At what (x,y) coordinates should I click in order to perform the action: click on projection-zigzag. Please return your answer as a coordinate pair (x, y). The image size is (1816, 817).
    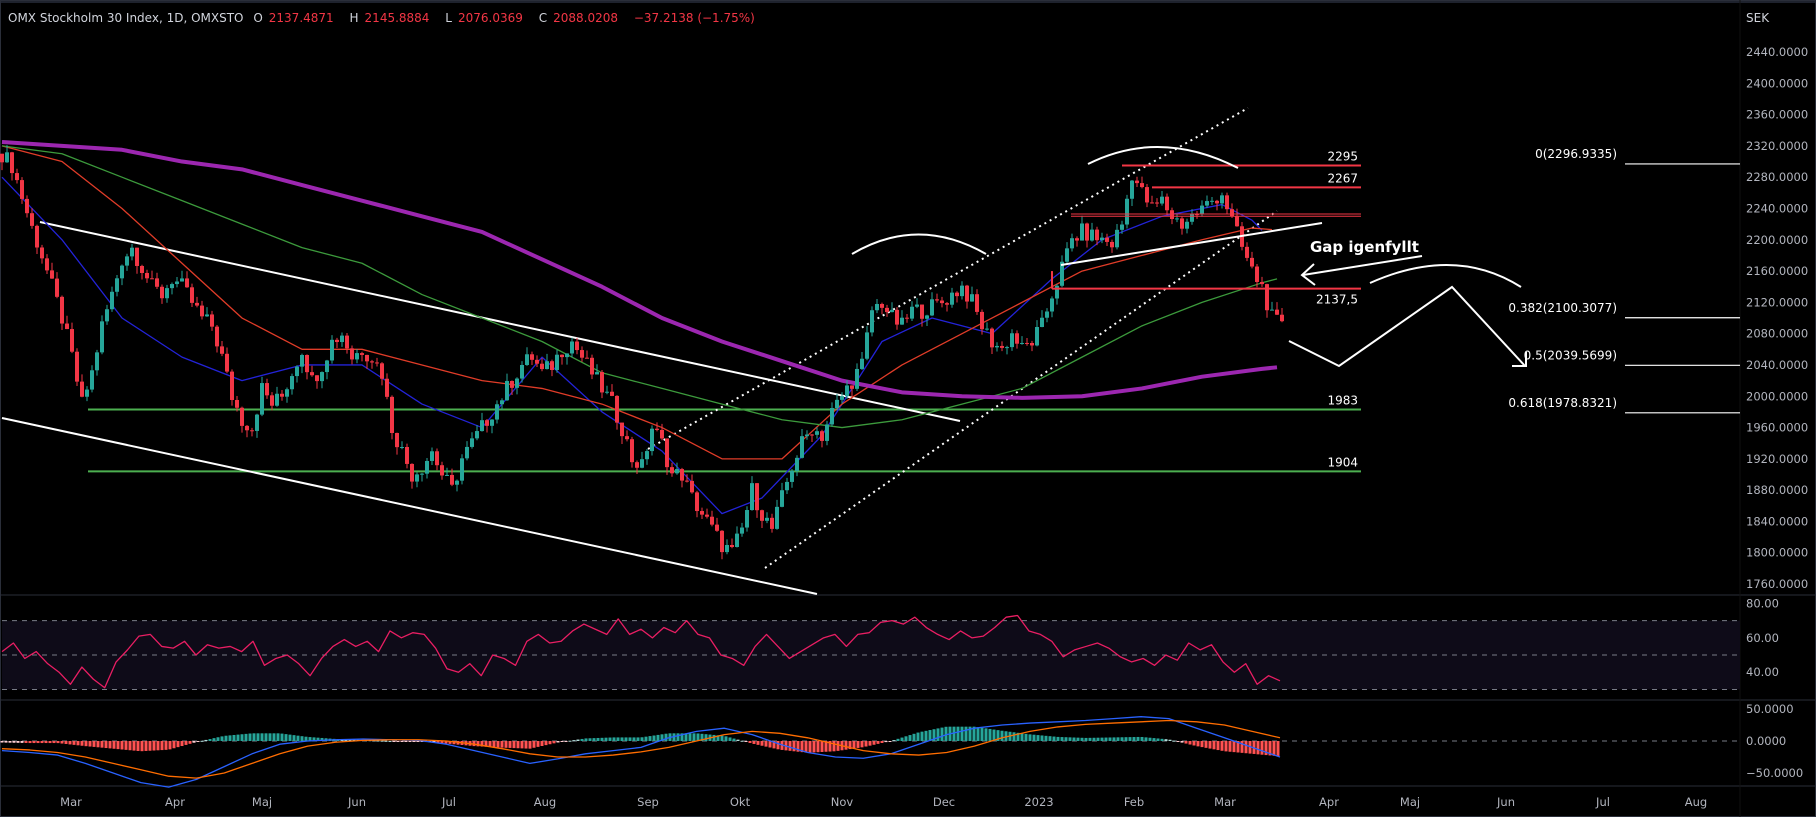
    Looking at the image, I should click on (1407, 326).